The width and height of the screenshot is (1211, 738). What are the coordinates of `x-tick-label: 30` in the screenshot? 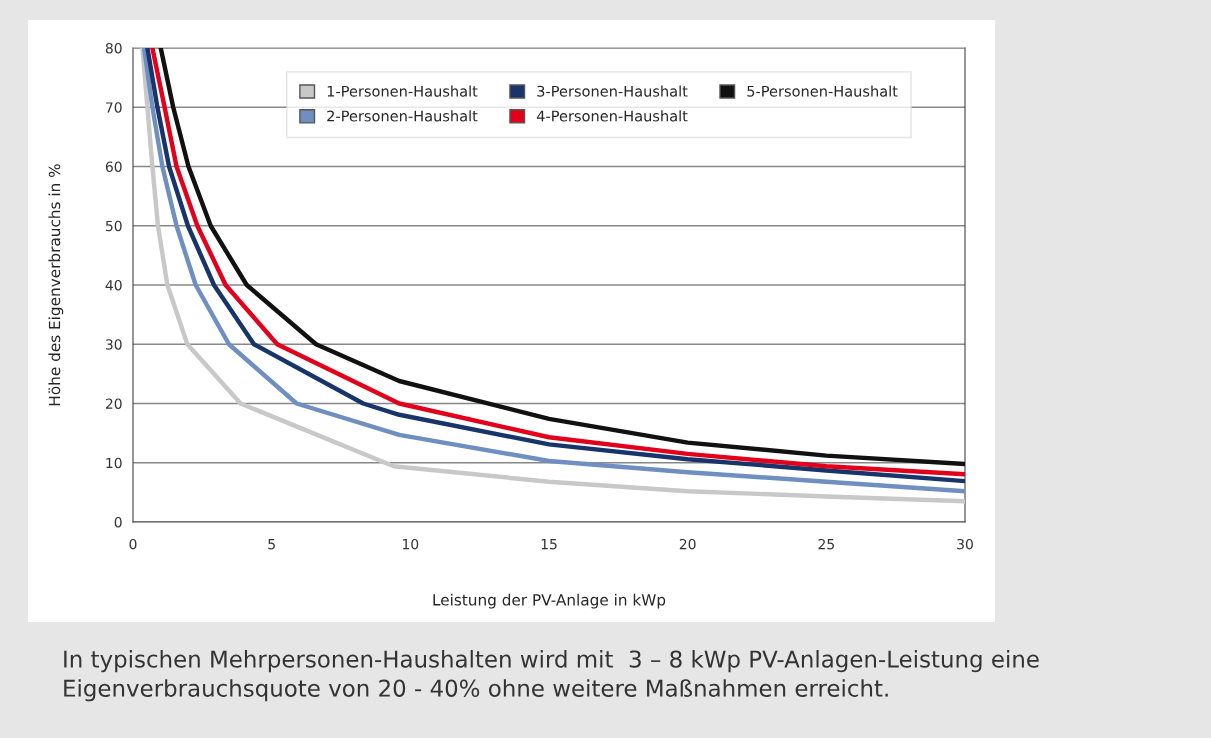 It's located at (965, 544).